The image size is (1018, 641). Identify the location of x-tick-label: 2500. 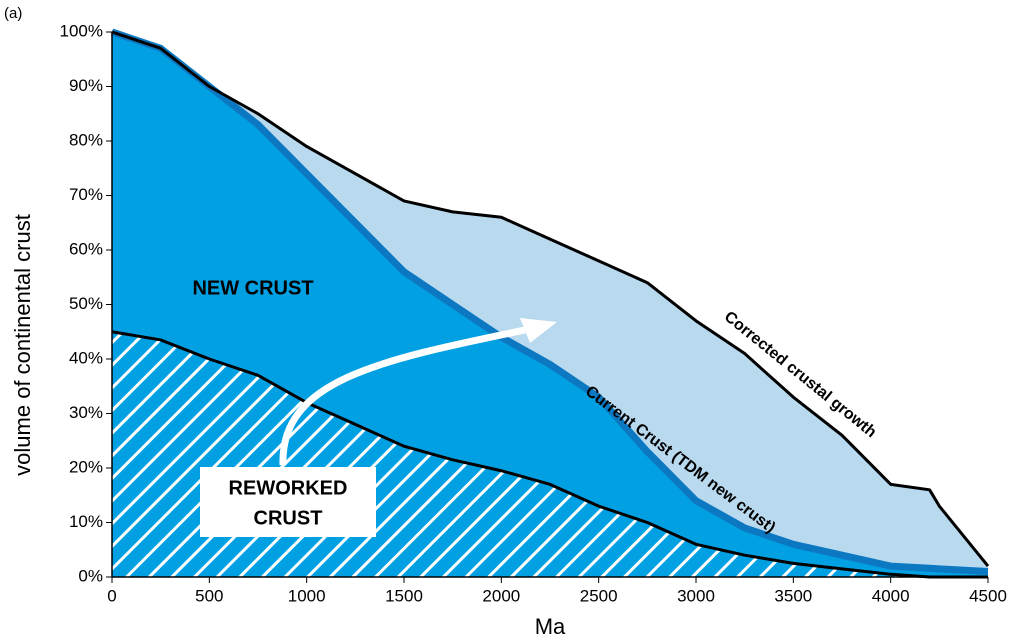
(599, 595).